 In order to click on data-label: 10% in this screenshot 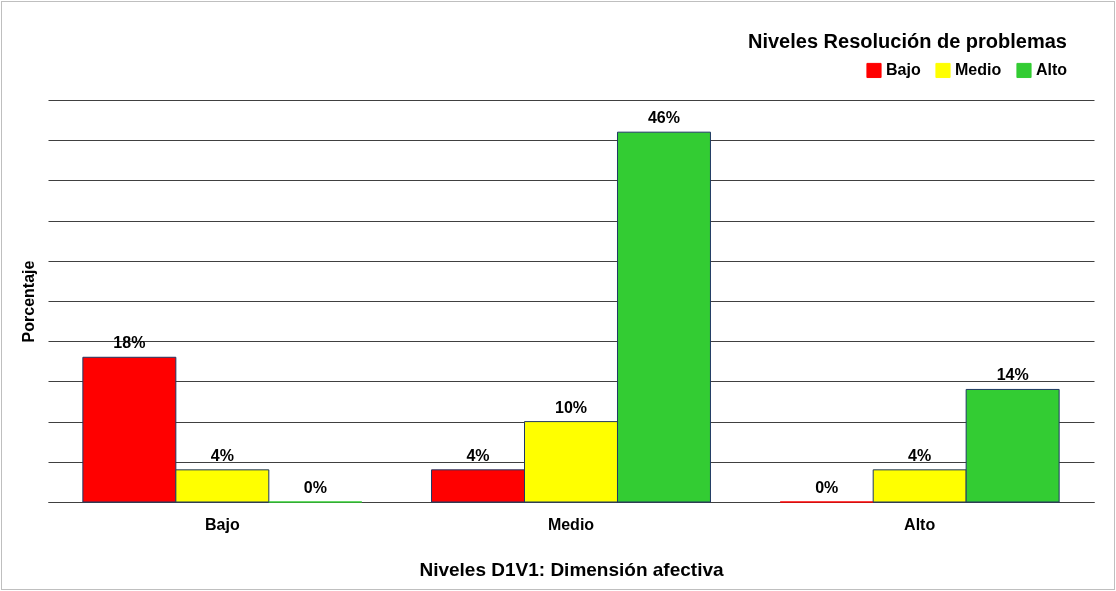, I will do `click(571, 407)`.